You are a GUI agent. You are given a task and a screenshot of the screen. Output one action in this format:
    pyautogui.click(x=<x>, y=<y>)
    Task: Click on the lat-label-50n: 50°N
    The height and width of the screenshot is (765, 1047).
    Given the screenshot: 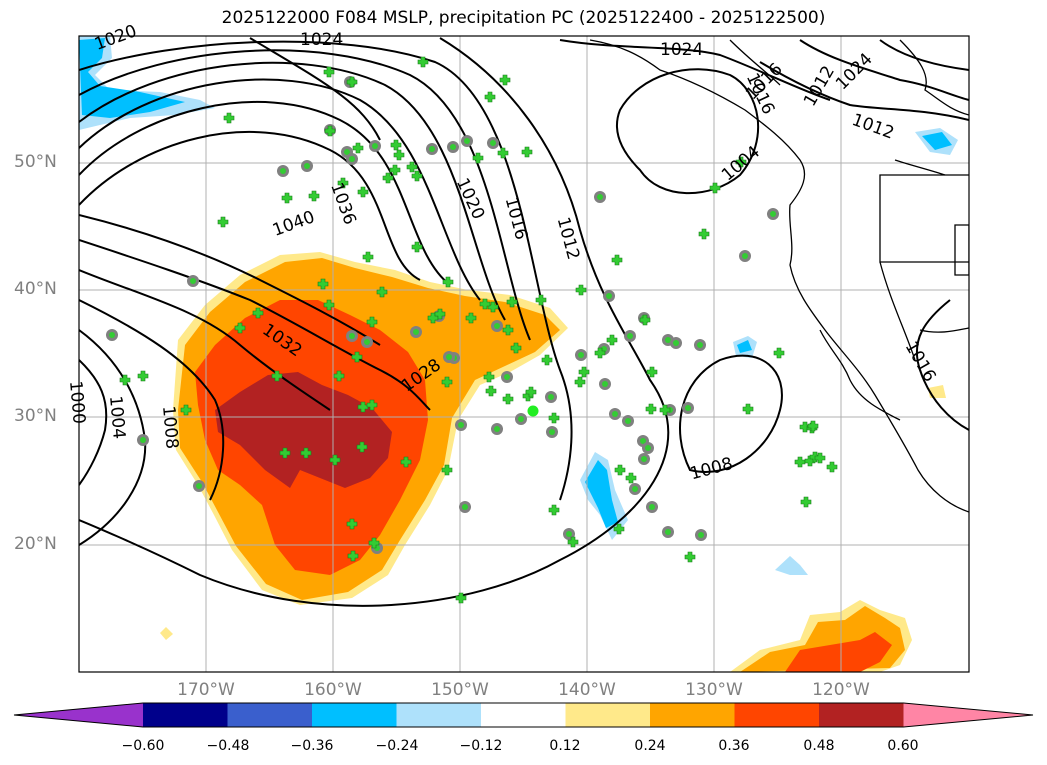 What is the action you would take?
    pyautogui.click(x=35, y=162)
    